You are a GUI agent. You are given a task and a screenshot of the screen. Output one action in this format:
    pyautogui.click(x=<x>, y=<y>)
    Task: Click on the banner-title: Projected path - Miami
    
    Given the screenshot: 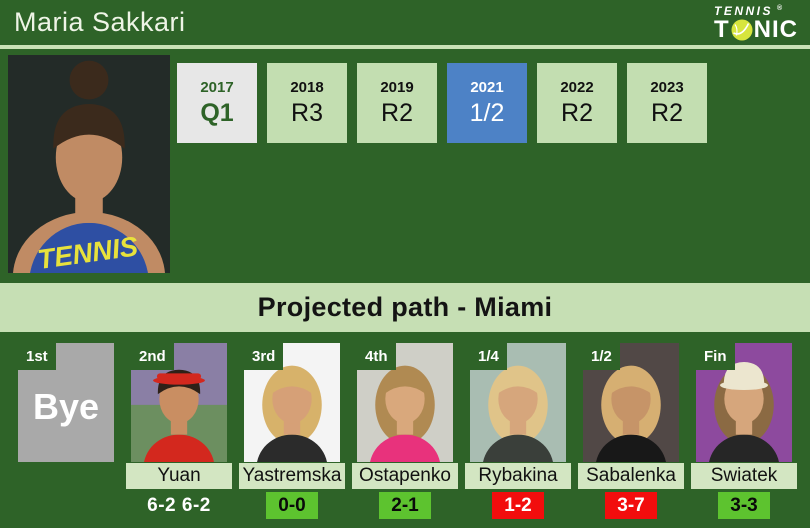 What is the action you would take?
    pyautogui.click(x=405, y=307)
    